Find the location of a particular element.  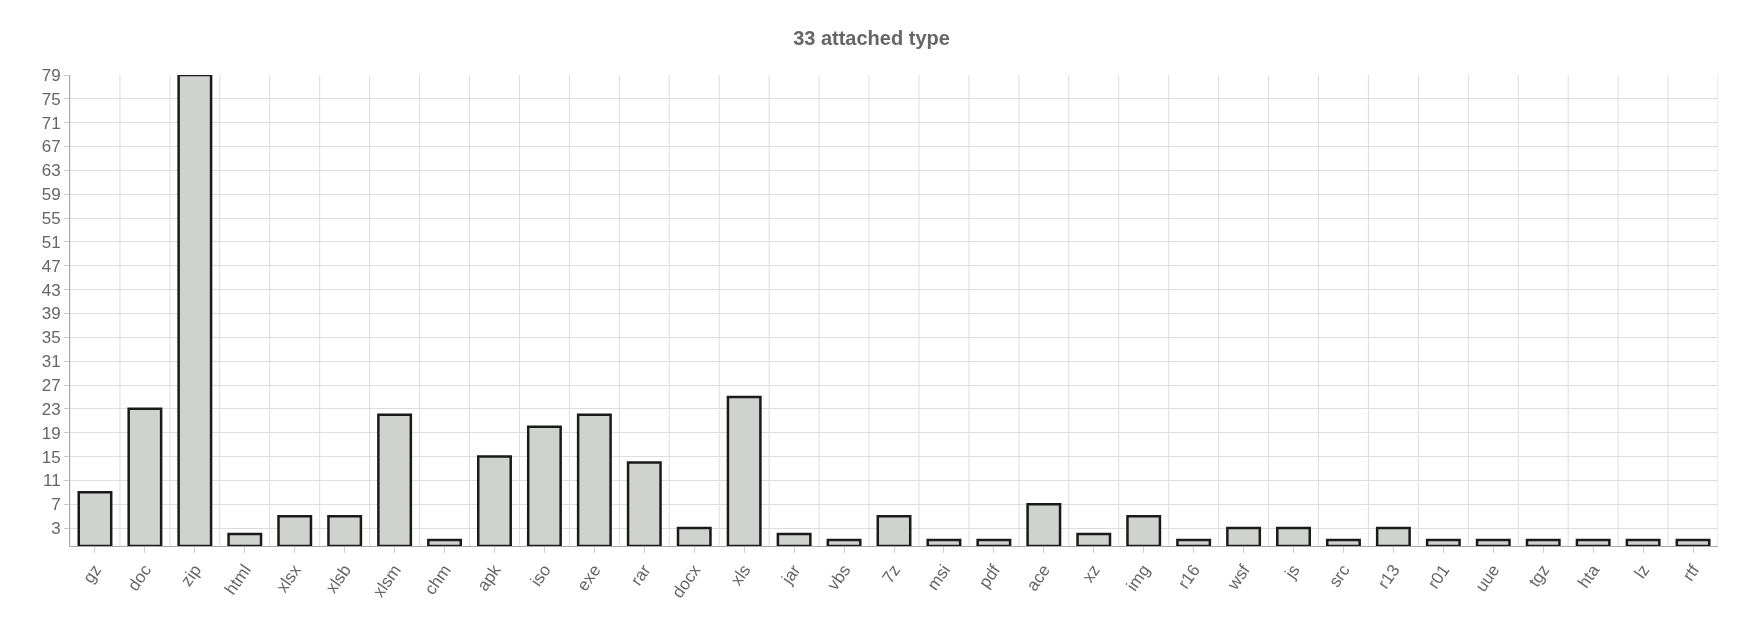

x-tick-label: lz is located at coordinates (1642, 572).